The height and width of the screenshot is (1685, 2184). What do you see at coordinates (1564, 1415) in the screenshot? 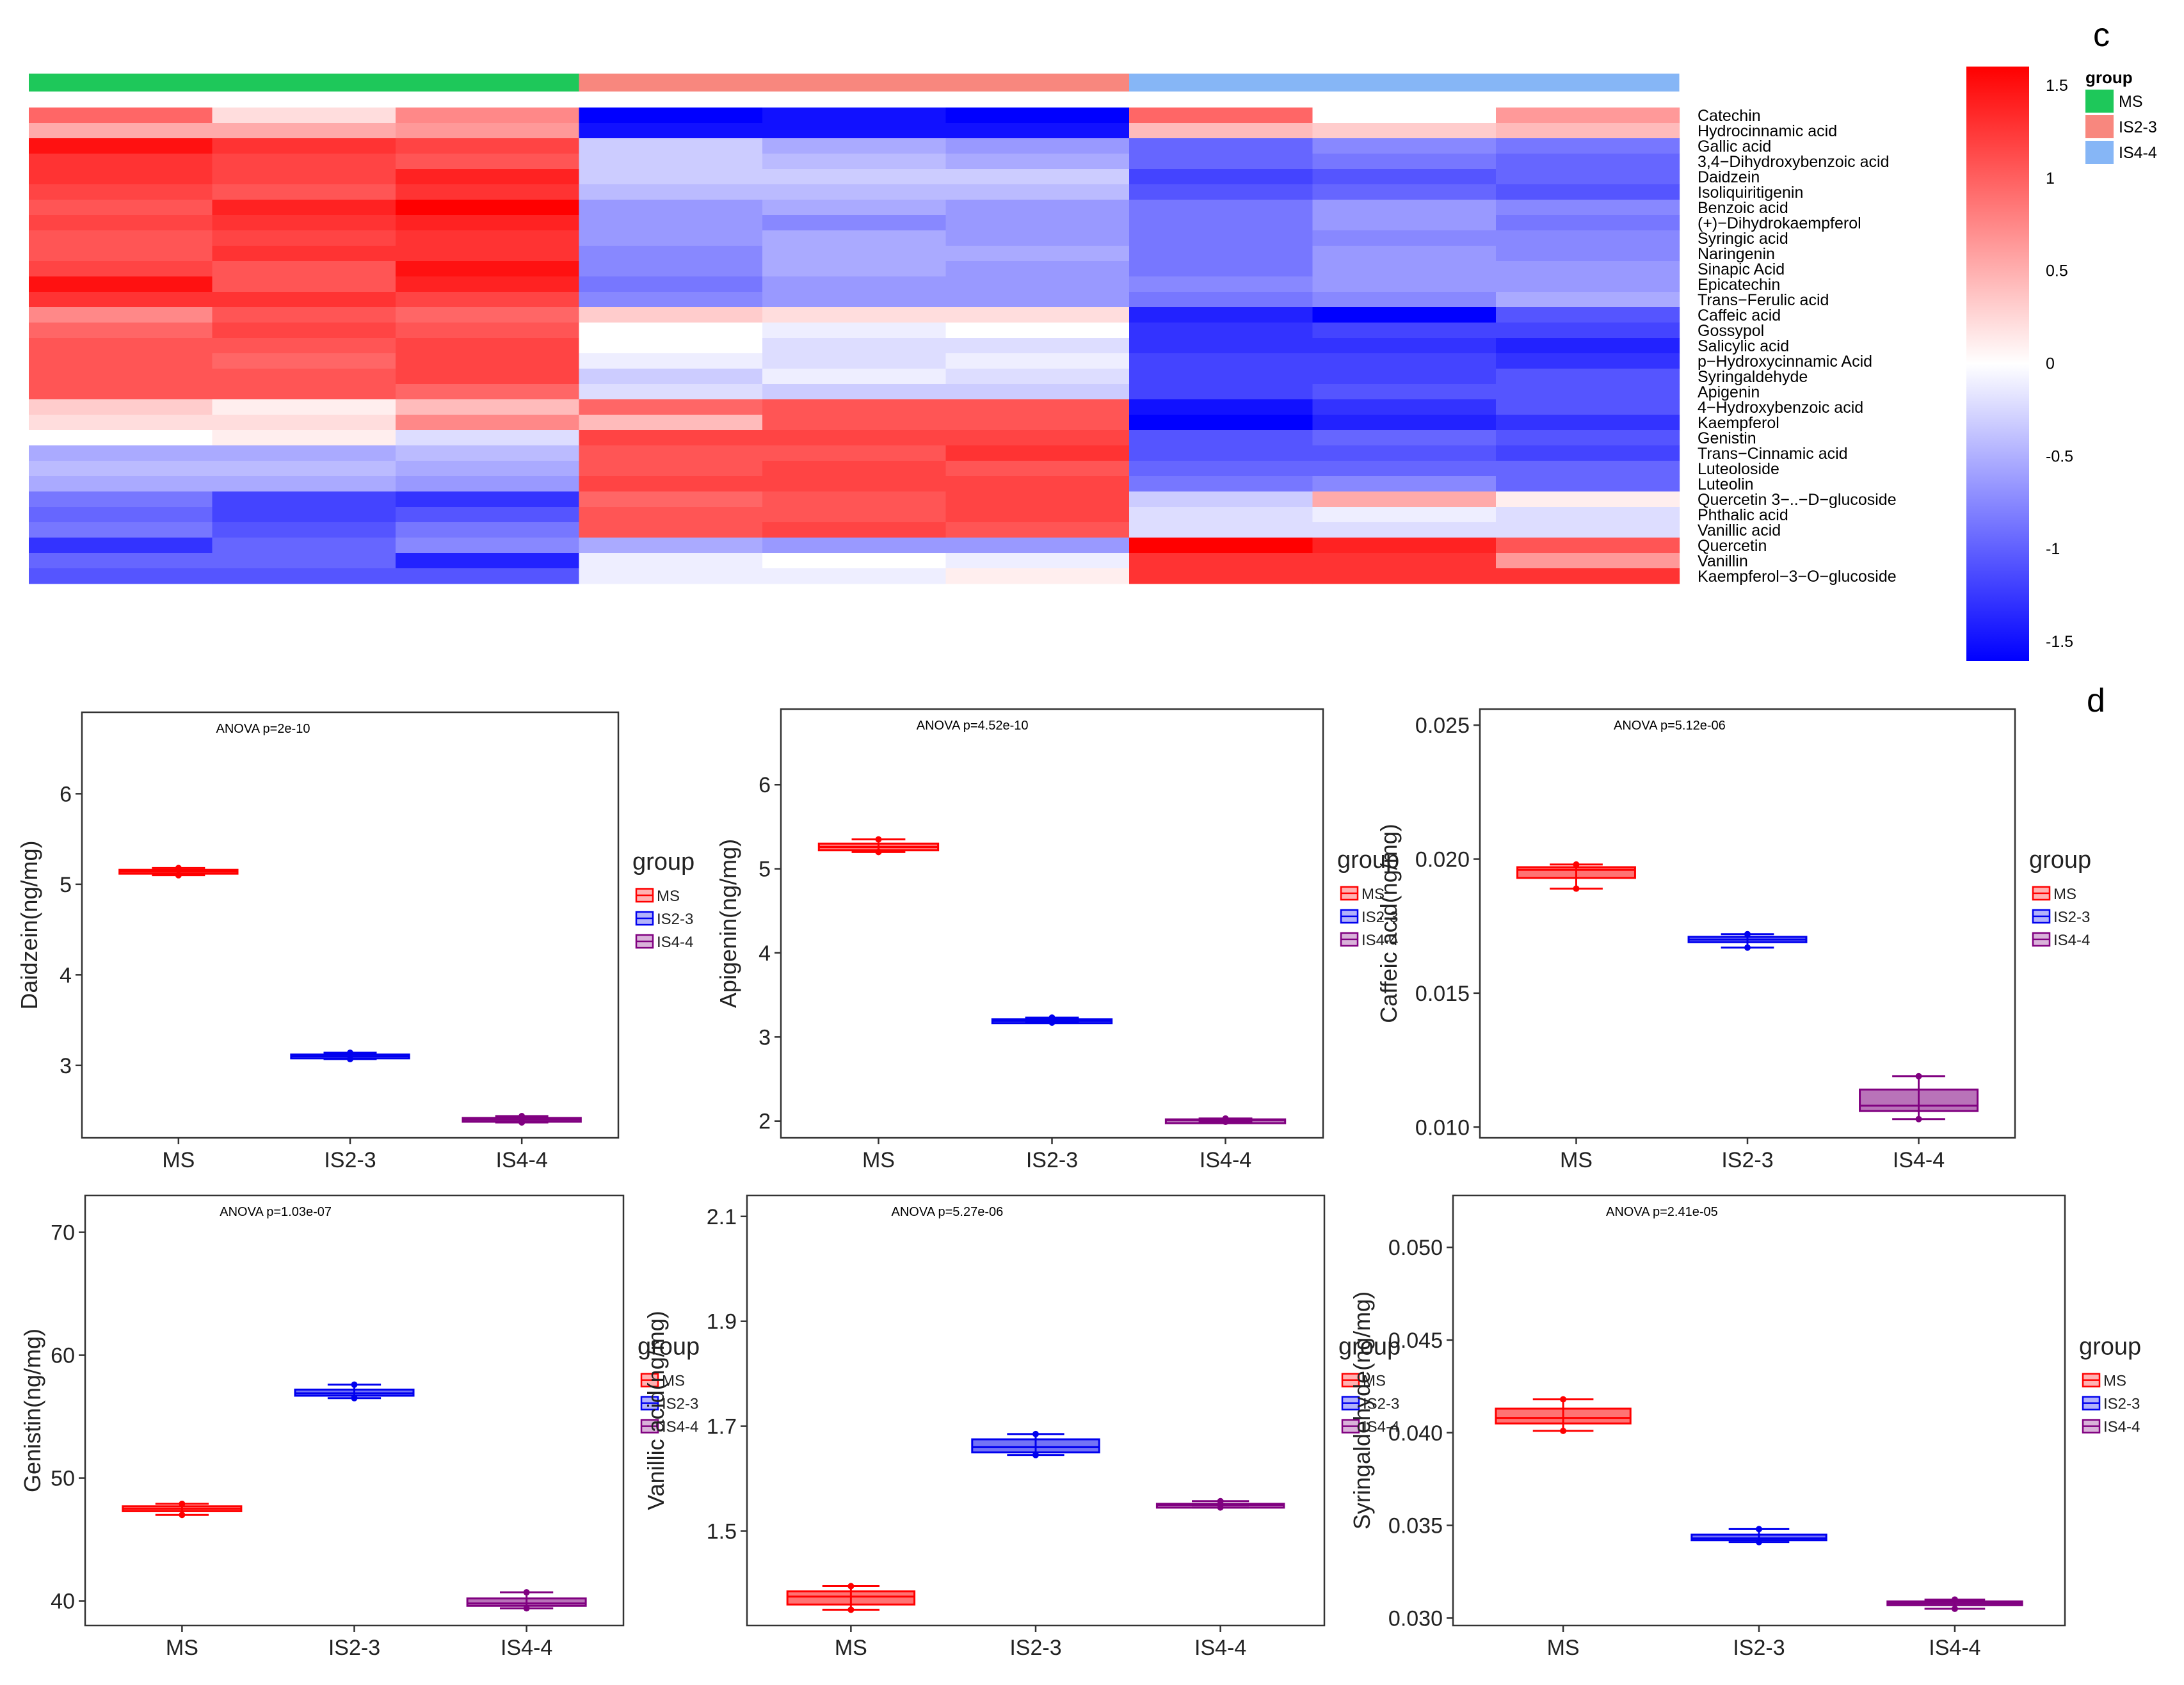
I see `box-MS` at bounding box center [1564, 1415].